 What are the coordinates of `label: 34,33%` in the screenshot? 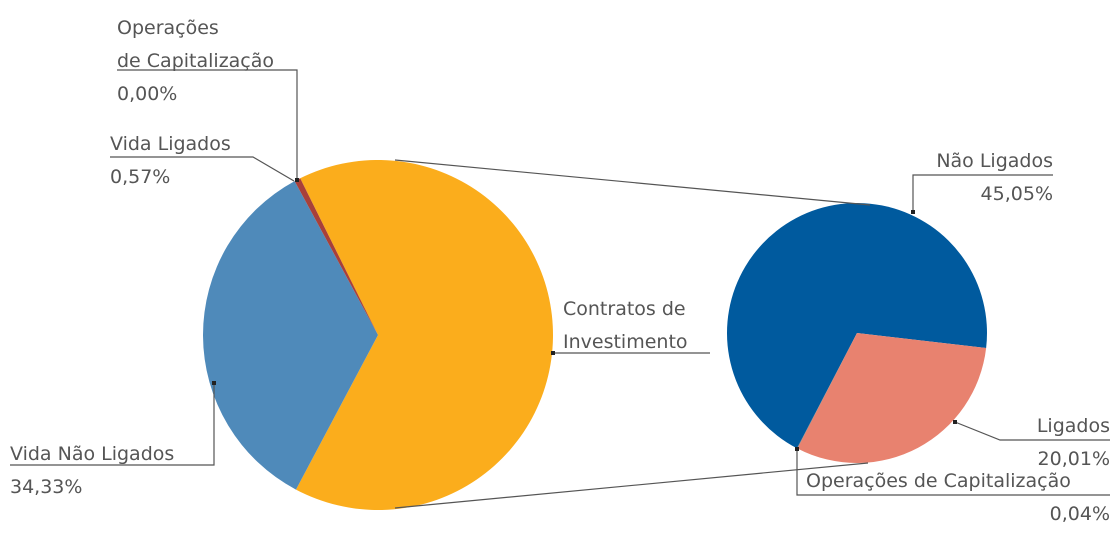 It's located at (46, 487).